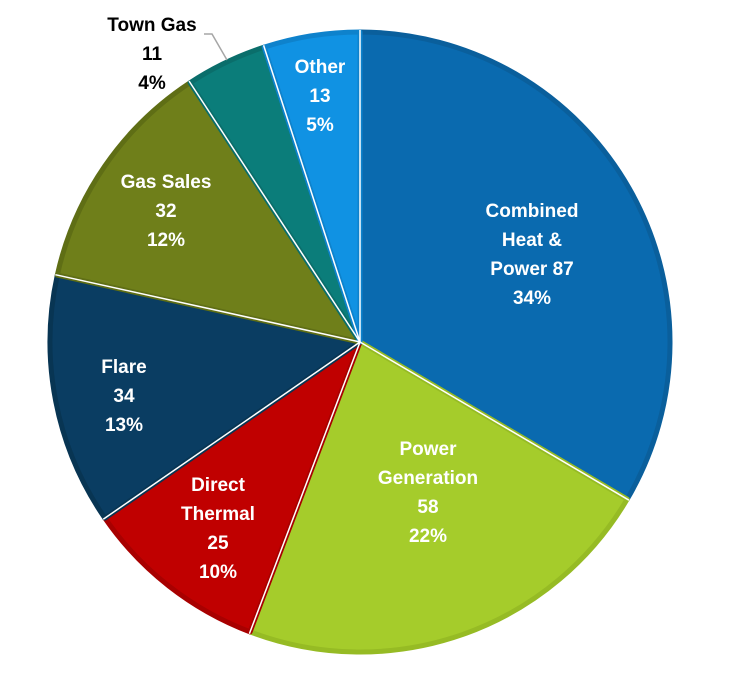 Image resolution: width=730 pixels, height=688 pixels. I want to click on data-label-line: Thermal, so click(218, 514).